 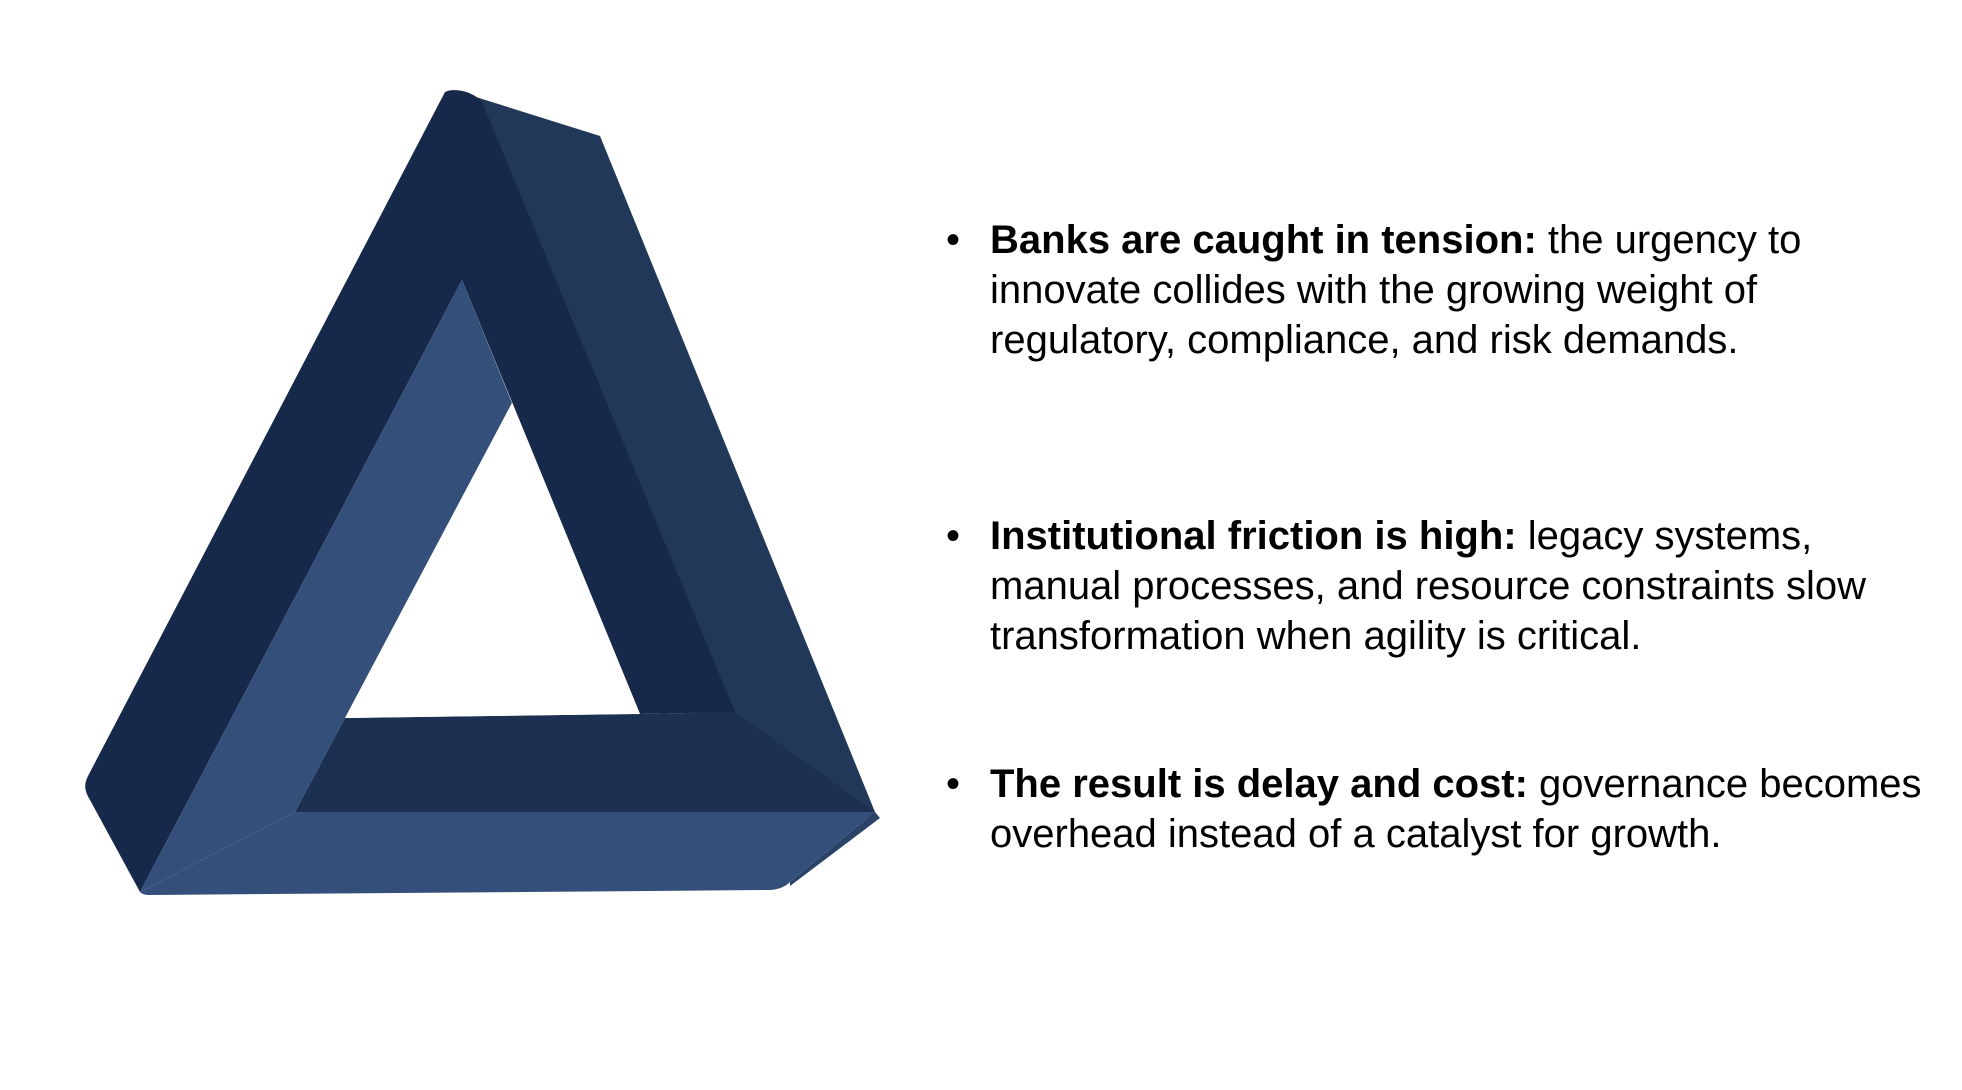 I want to click on triangle-inner-left-face, so click(x=326, y=586).